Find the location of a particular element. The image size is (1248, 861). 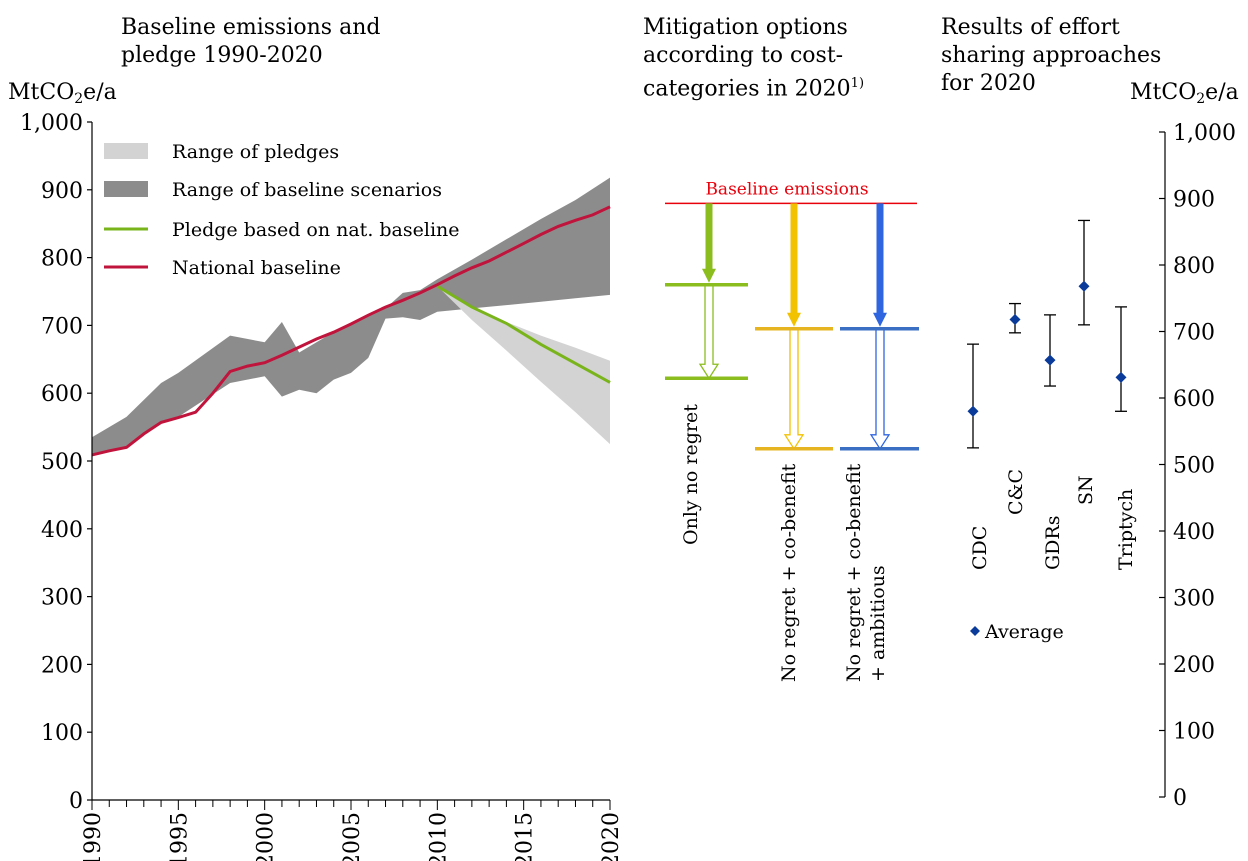

average-marker-sn is located at coordinates (1084, 286).